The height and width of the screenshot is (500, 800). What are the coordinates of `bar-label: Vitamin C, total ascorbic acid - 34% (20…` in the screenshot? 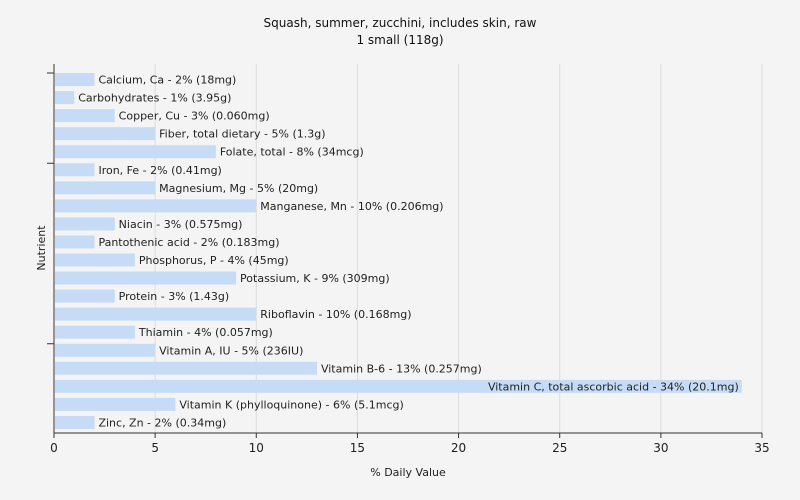 It's located at (613, 386).